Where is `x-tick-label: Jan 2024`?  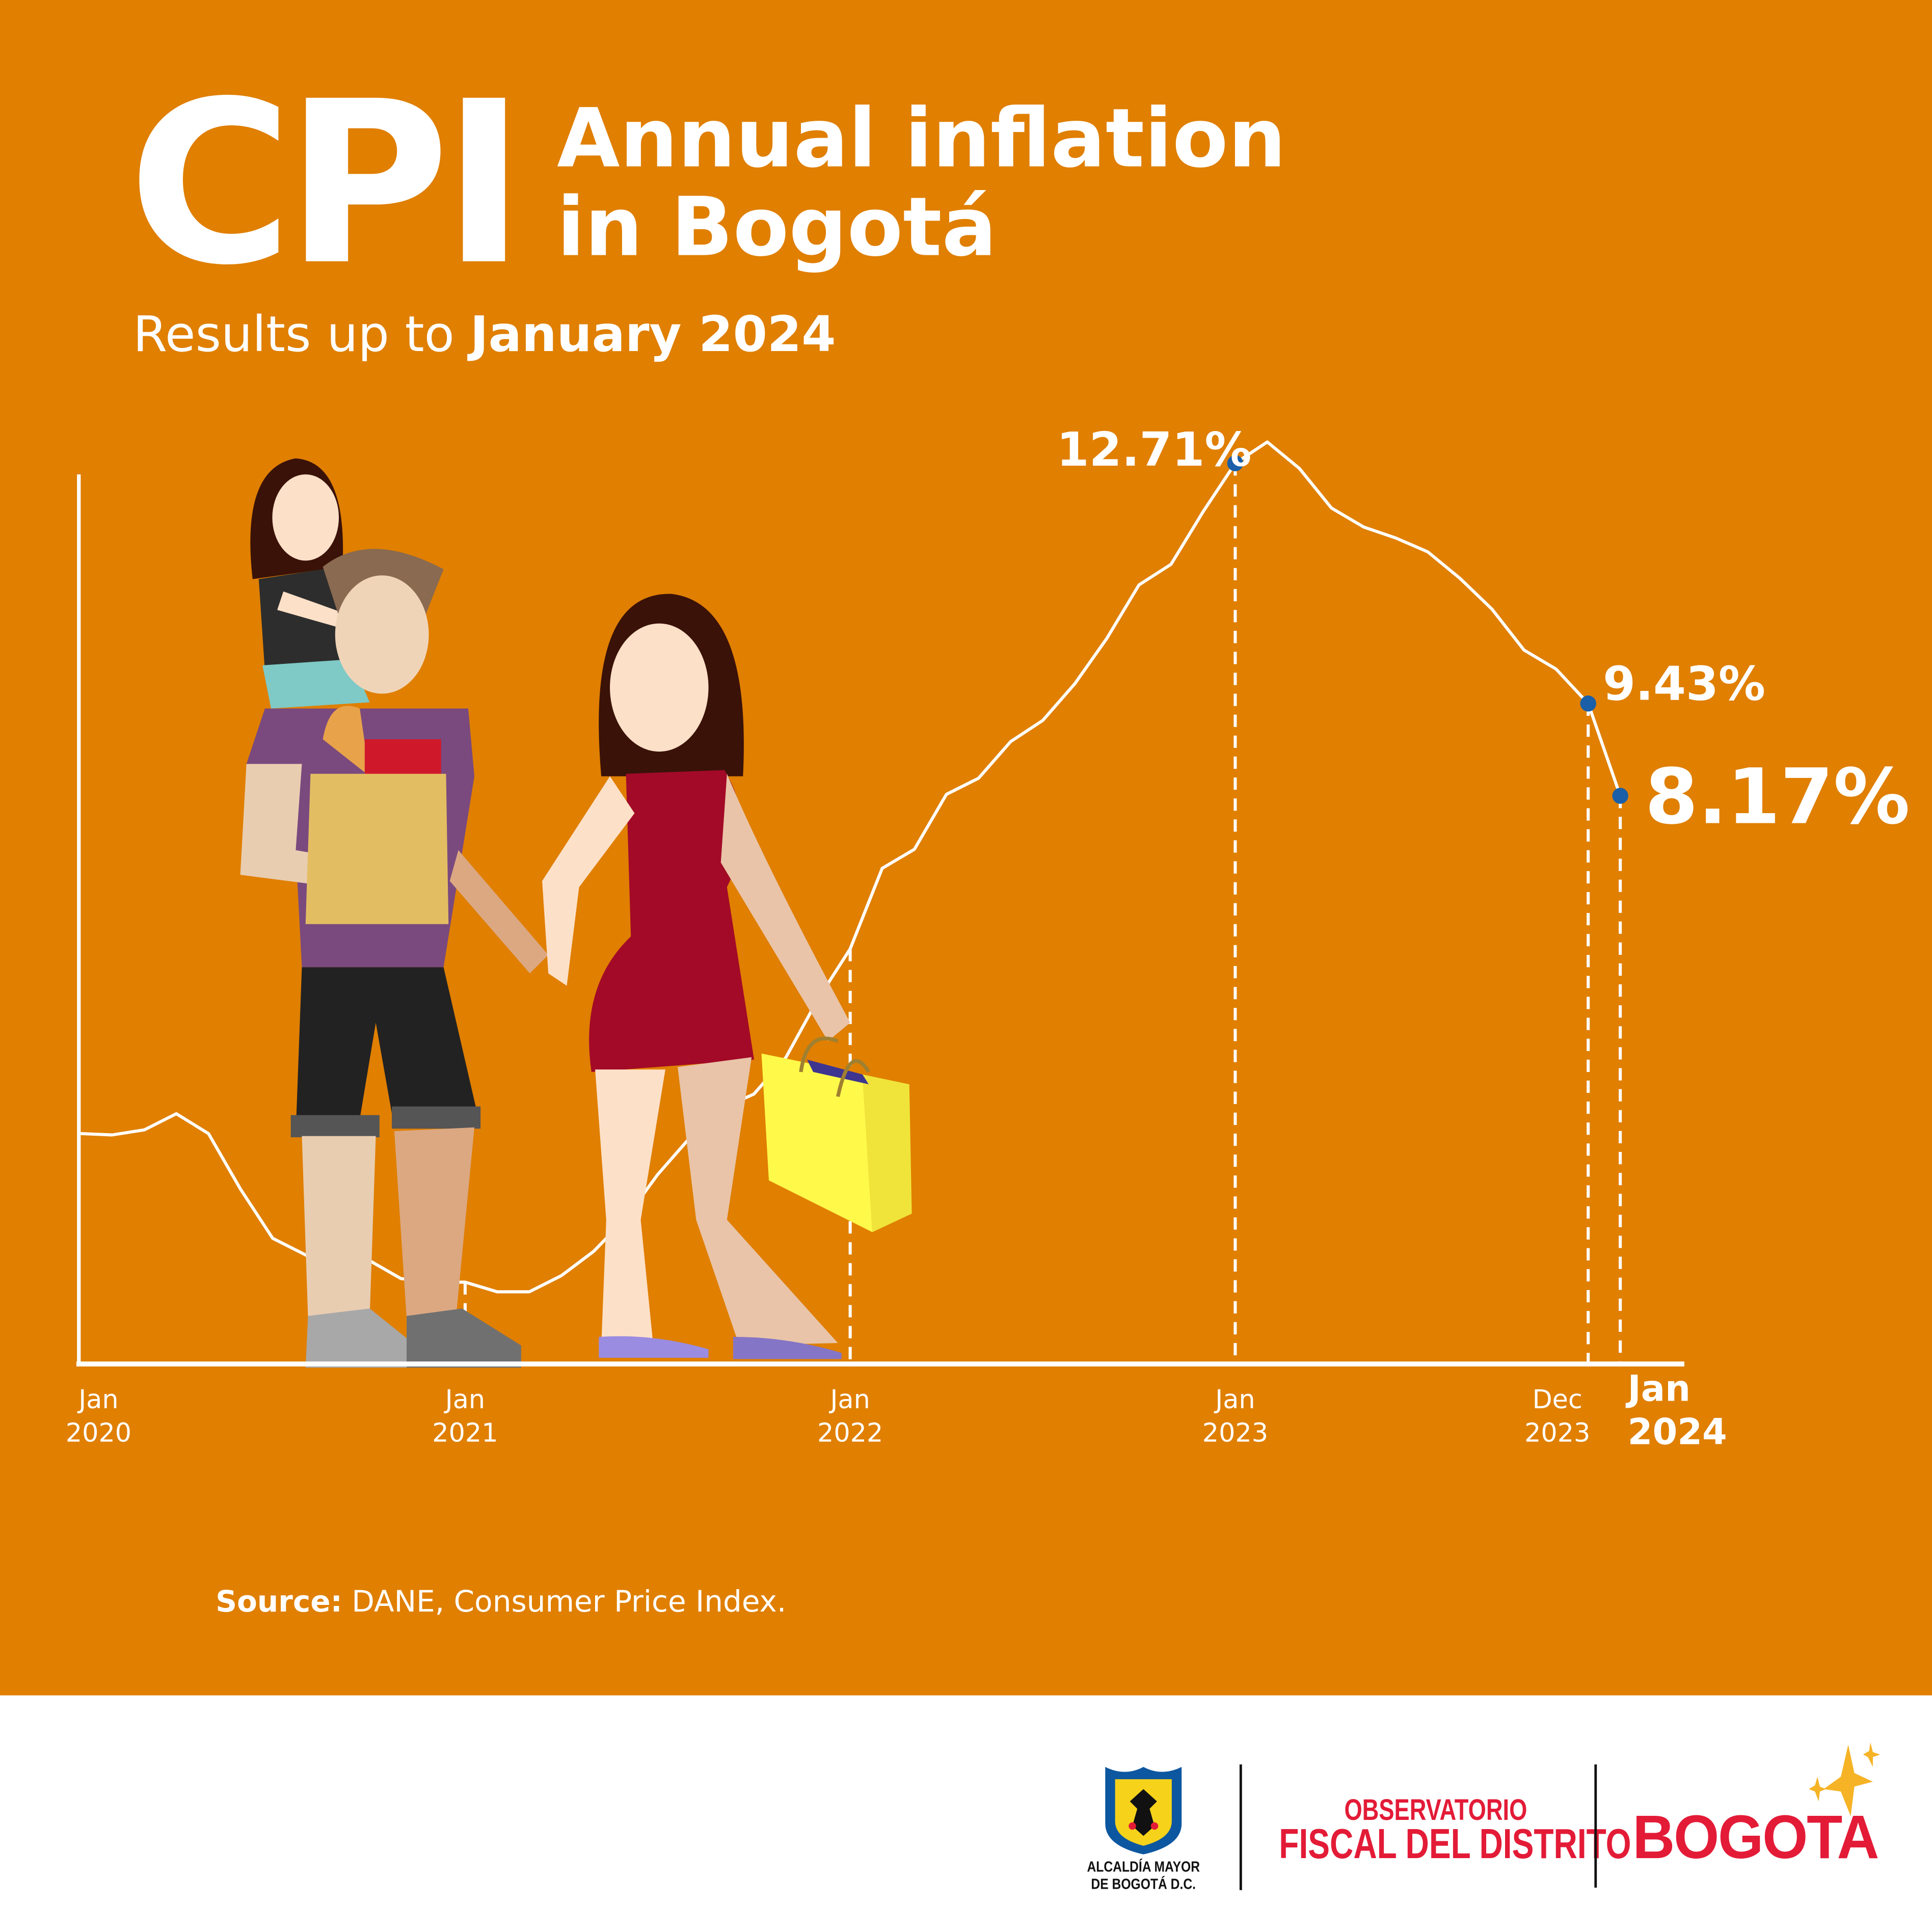
x-tick-label: Jan 2024 is located at coordinates (1678, 1410).